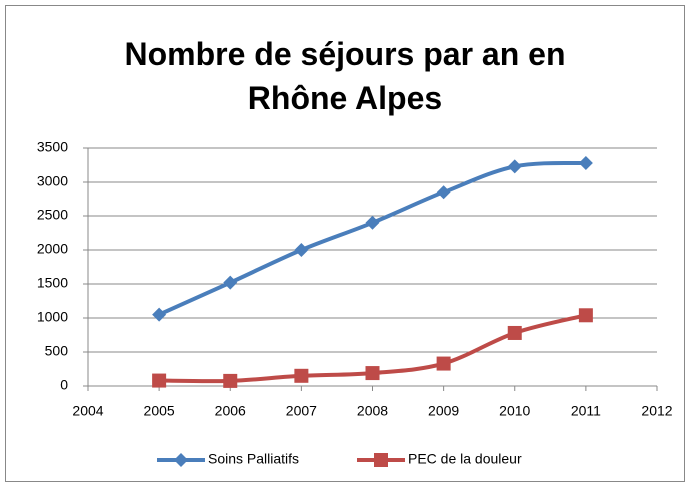 This screenshot has height=487, width=691. What do you see at coordinates (301, 411) in the screenshot?
I see `x-tick-label: 2007` at bounding box center [301, 411].